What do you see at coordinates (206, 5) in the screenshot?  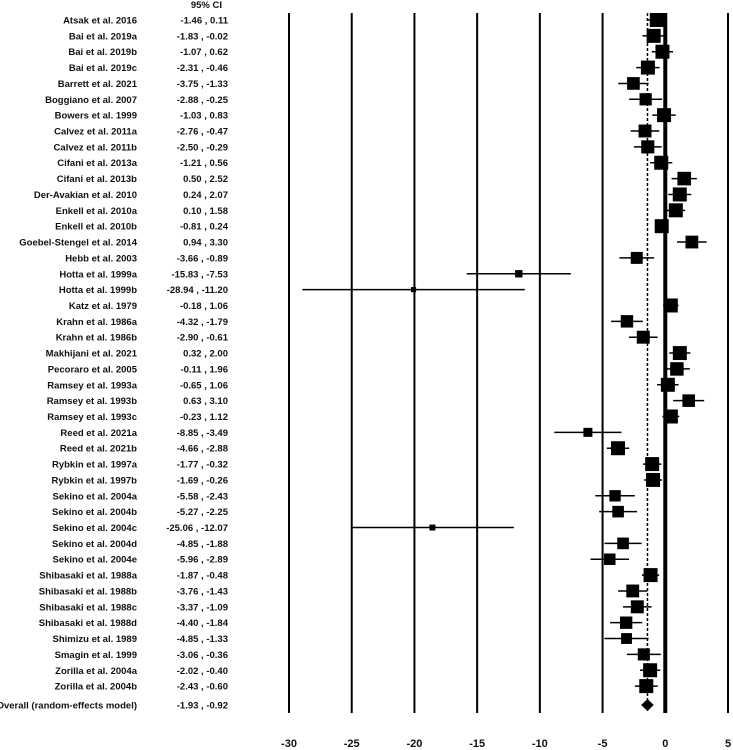 I see `ci-header: 95% CI` at bounding box center [206, 5].